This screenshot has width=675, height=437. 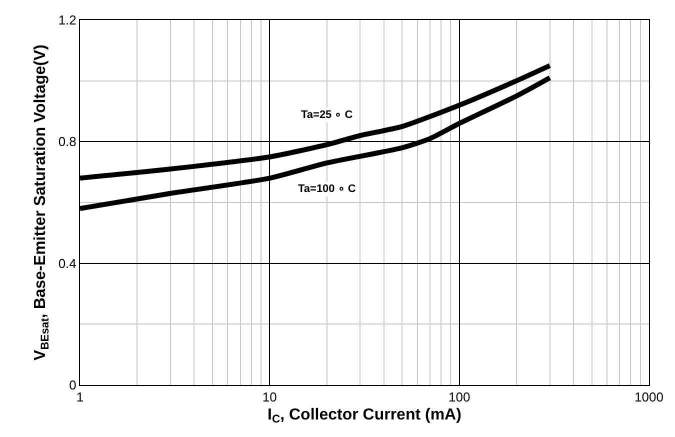 What do you see at coordinates (67, 142) in the screenshot?
I see `y-tick-label: 0.8` at bounding box center [67, 142].